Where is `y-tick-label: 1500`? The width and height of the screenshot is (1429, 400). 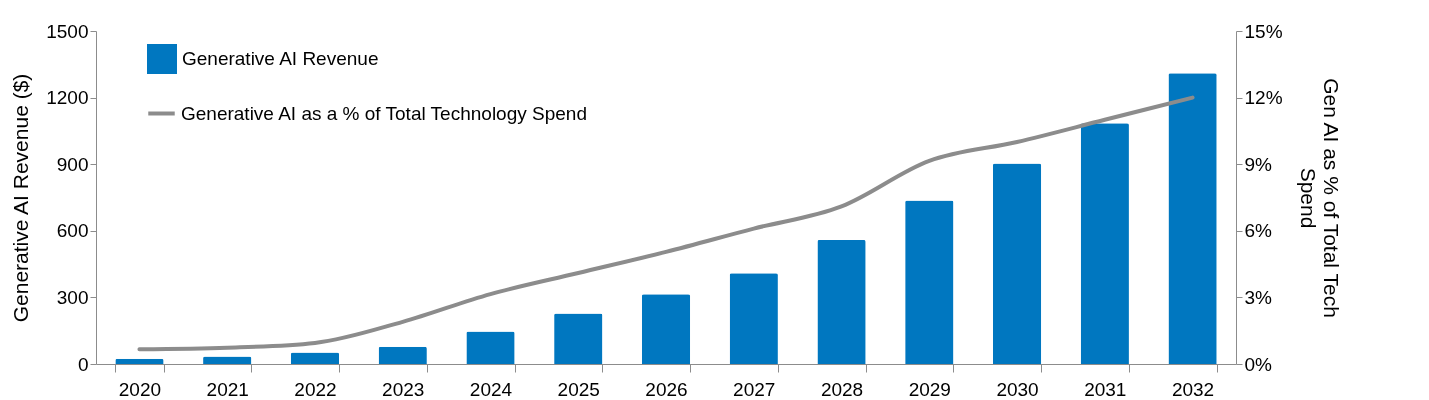
y-tick-label: 1500 is located at coordinates (67, 31).